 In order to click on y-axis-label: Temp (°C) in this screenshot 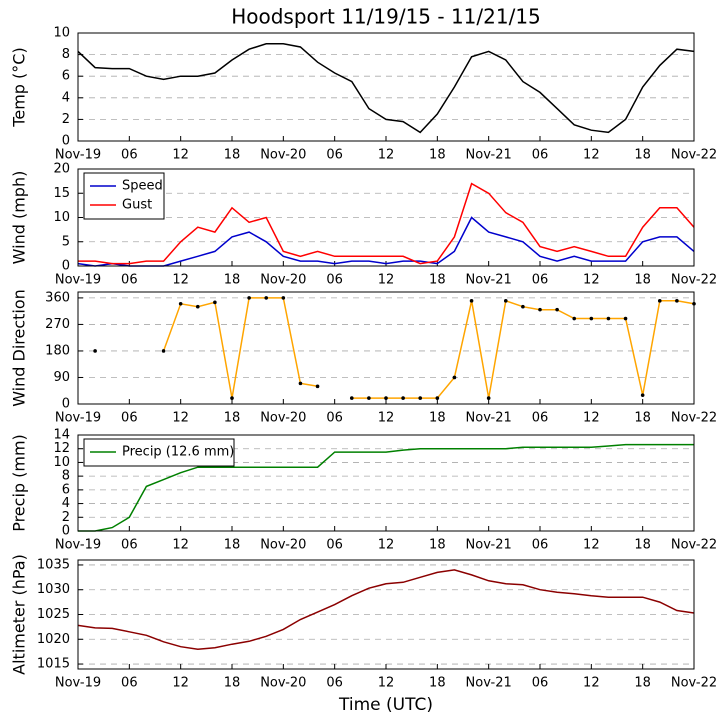, I will do `click(19, 87)`.